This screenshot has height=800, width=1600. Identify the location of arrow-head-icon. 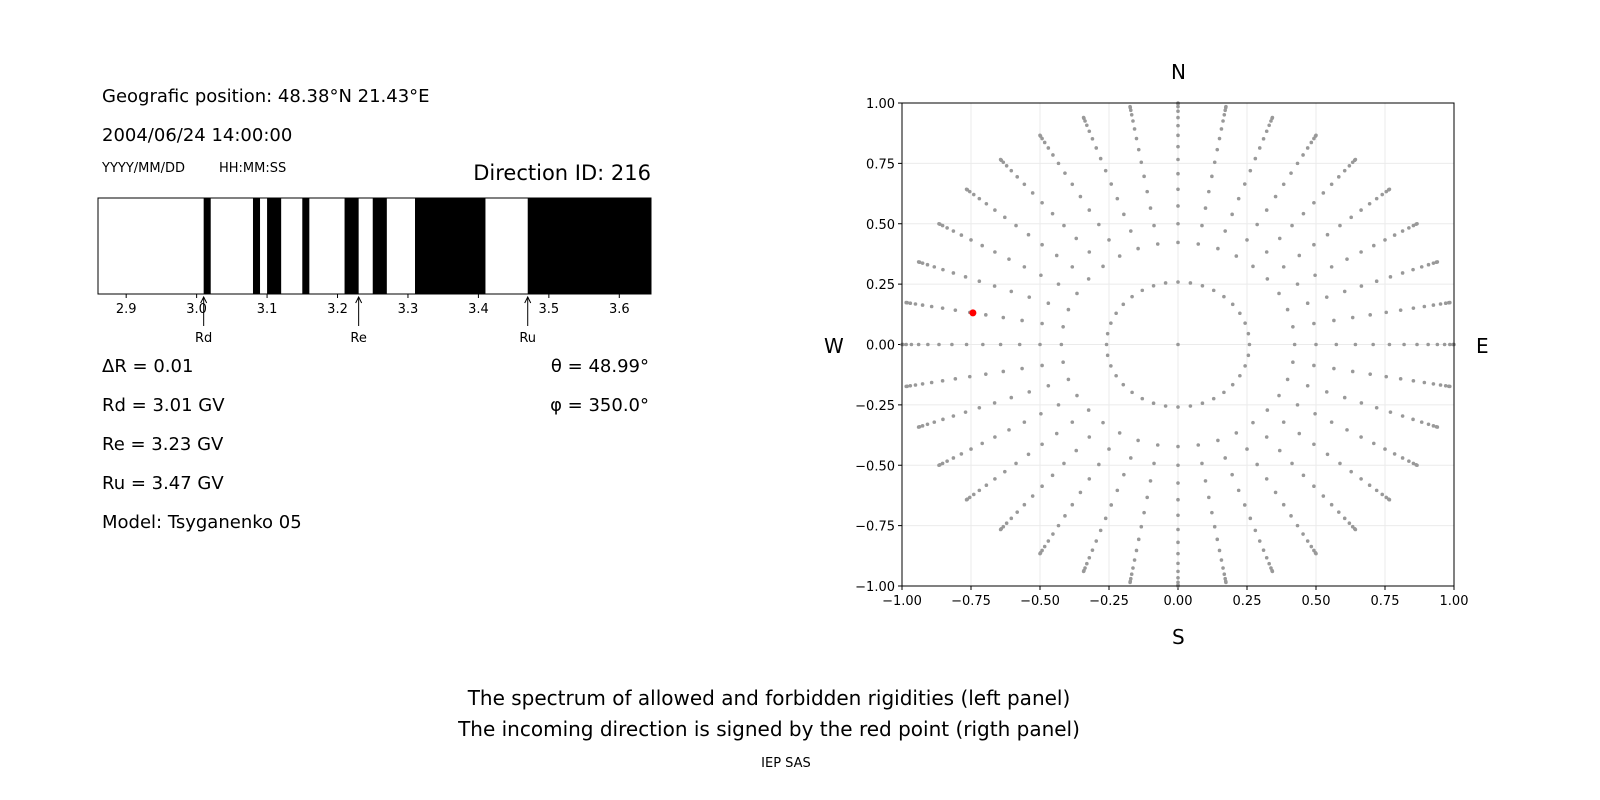
(528, 299).